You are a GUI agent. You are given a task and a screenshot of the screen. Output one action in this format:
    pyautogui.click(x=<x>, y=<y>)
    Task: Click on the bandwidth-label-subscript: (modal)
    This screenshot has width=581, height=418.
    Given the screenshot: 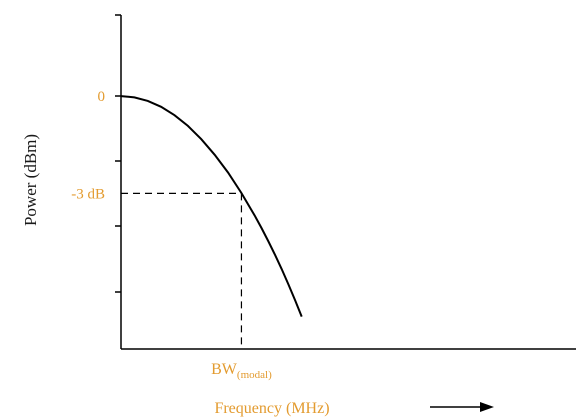 What is the action you would take?
    pyautogui.click(x=254, y=375)
    